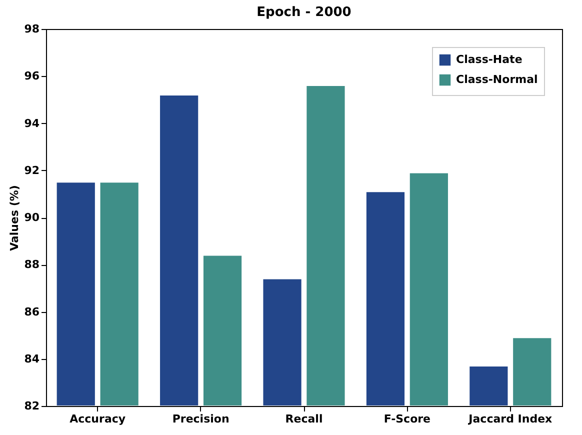  What do you see at coordinates (32, 29) in the screenshot?
I see `y-tick-label: 98` at bounding box center [32, 29].